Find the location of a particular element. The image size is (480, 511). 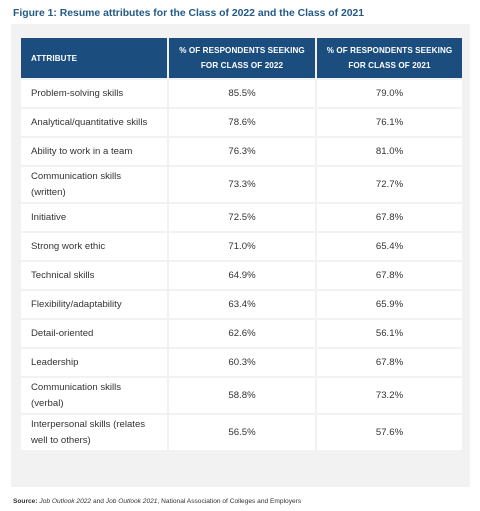

table-row: Analytical/quantitative skills 78.6% 76.1% is located at coordinates (241, 122).